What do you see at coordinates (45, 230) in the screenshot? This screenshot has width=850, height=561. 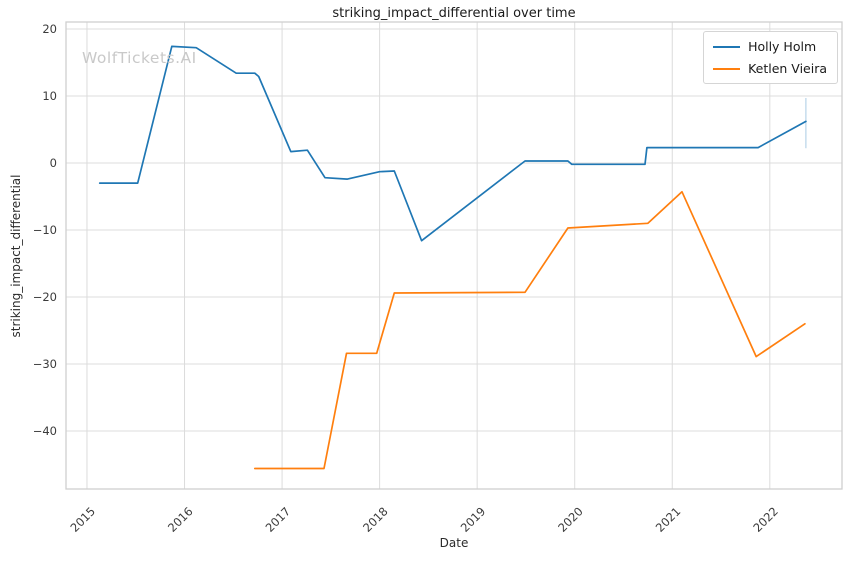 I see `y-tick-label: −10` at bounding box center [45, 230].